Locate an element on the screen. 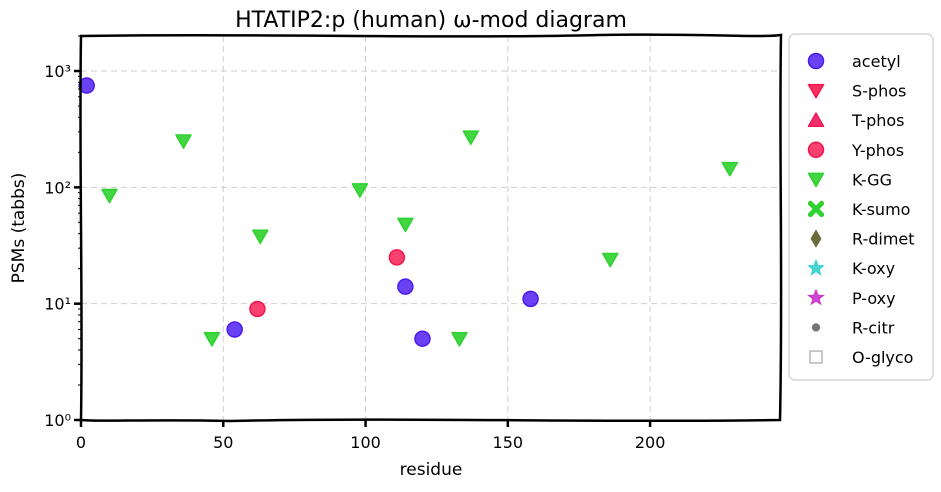 Image resolution: width=941 pixels, height=492 pixels. x-tick-label: 0 is located at coordinates (81, 442).